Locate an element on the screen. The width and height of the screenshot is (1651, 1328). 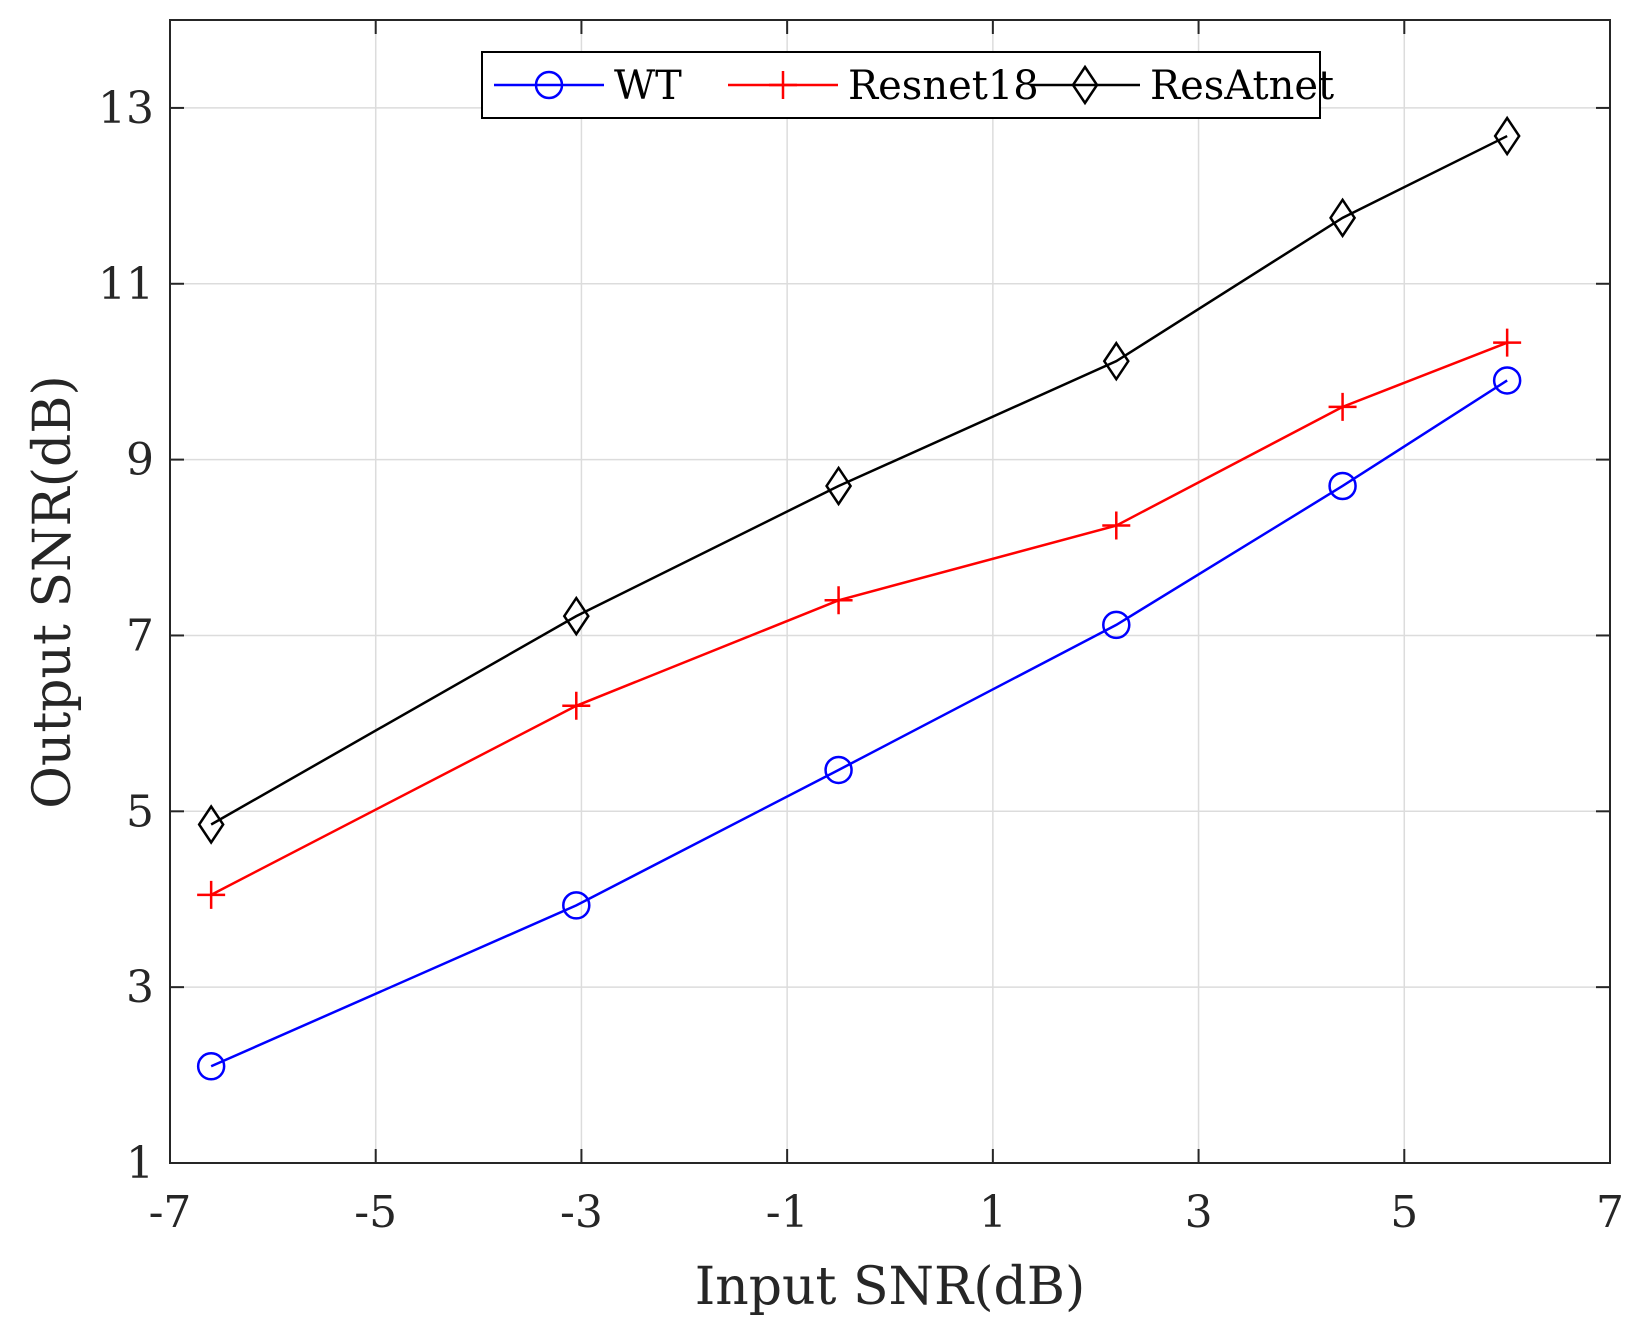
x-tick-label: -1 is located at coordinates (787, 1212).